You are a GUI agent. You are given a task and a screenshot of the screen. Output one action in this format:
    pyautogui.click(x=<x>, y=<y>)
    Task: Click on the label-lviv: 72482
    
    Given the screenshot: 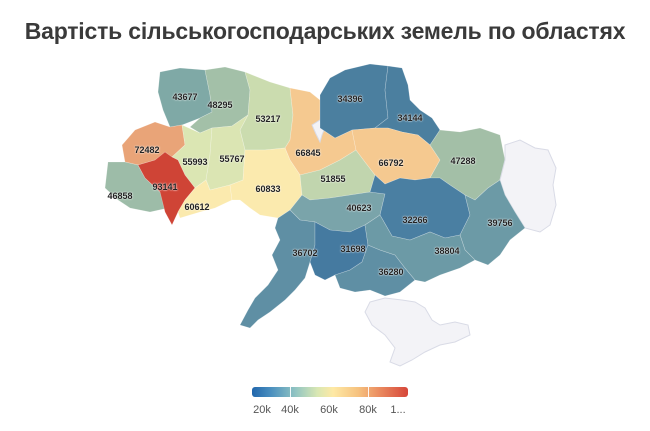 What is the action you would take?
    pyautogui.click(x=147, y=150)
    